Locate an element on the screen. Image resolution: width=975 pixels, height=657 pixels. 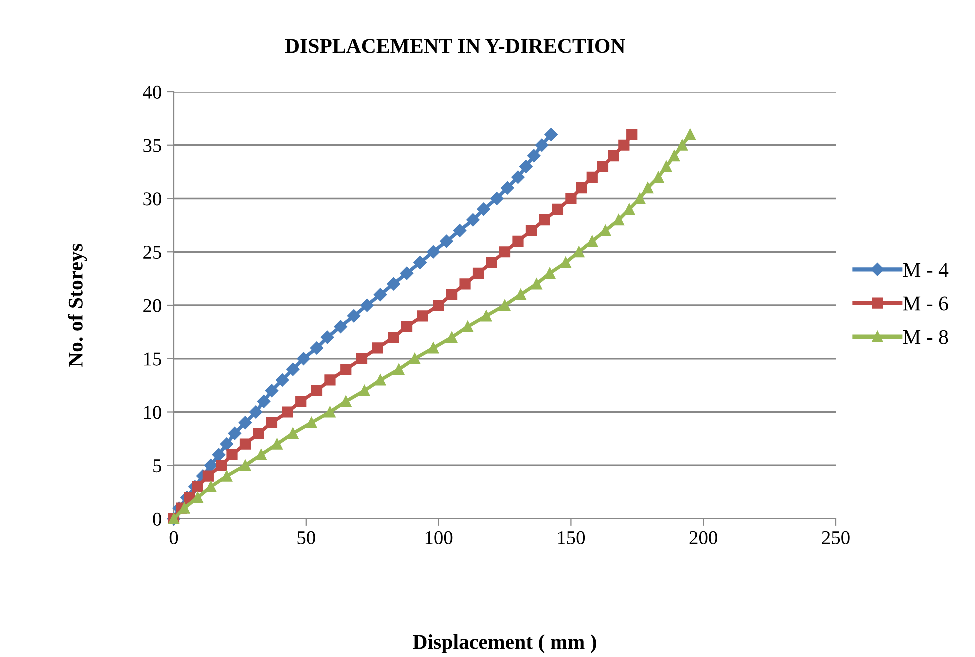
x-tick-label: 0 is located at coordinates (174, 537).